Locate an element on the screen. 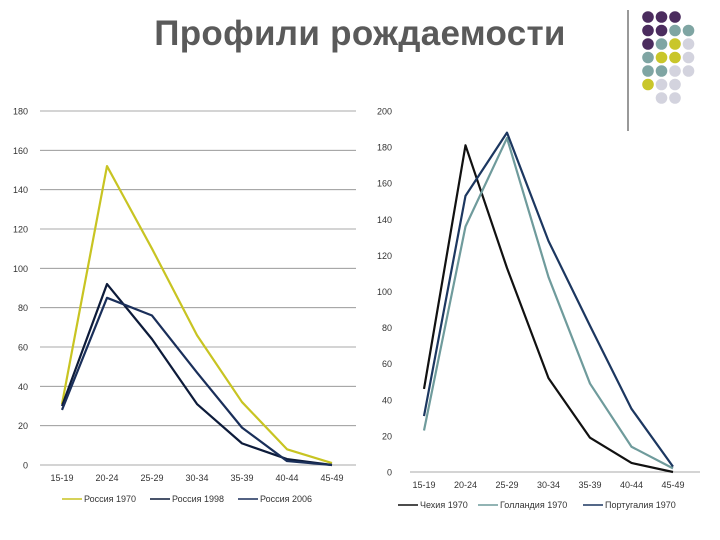  y-tick-label: 200 is located at coordinates (384, 112).